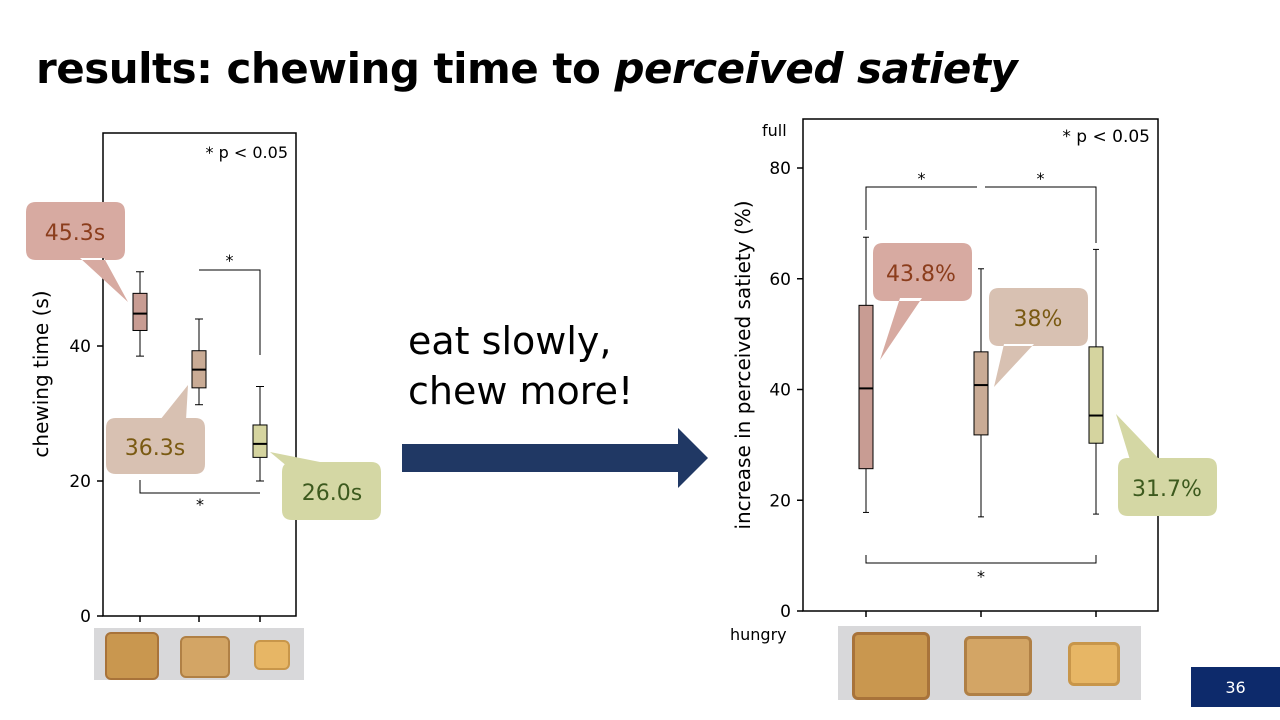 The image size is (1280, 720). I want to click on callout-label: 45.3s, so click(75, 233).